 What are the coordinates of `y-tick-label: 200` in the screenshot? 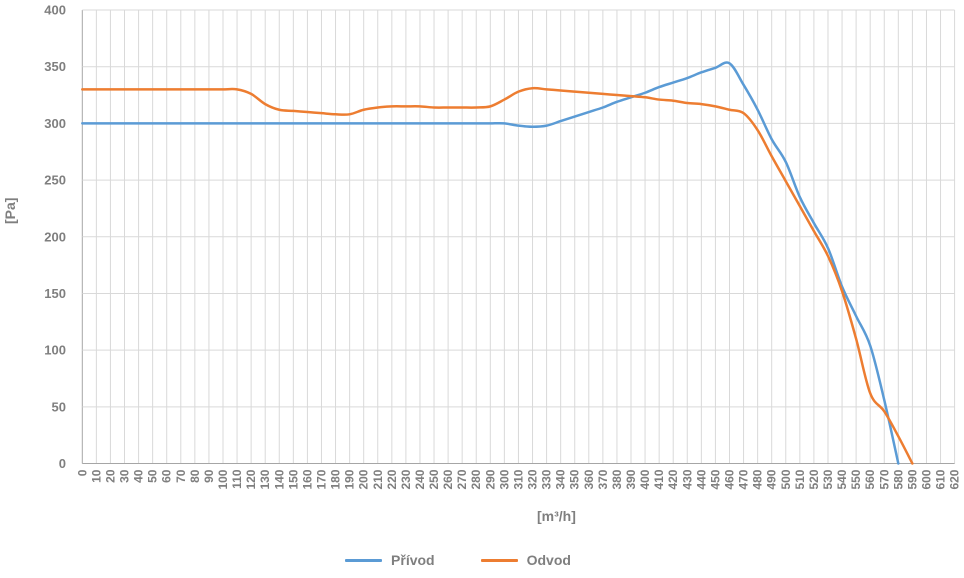 It's located at (55, 236).